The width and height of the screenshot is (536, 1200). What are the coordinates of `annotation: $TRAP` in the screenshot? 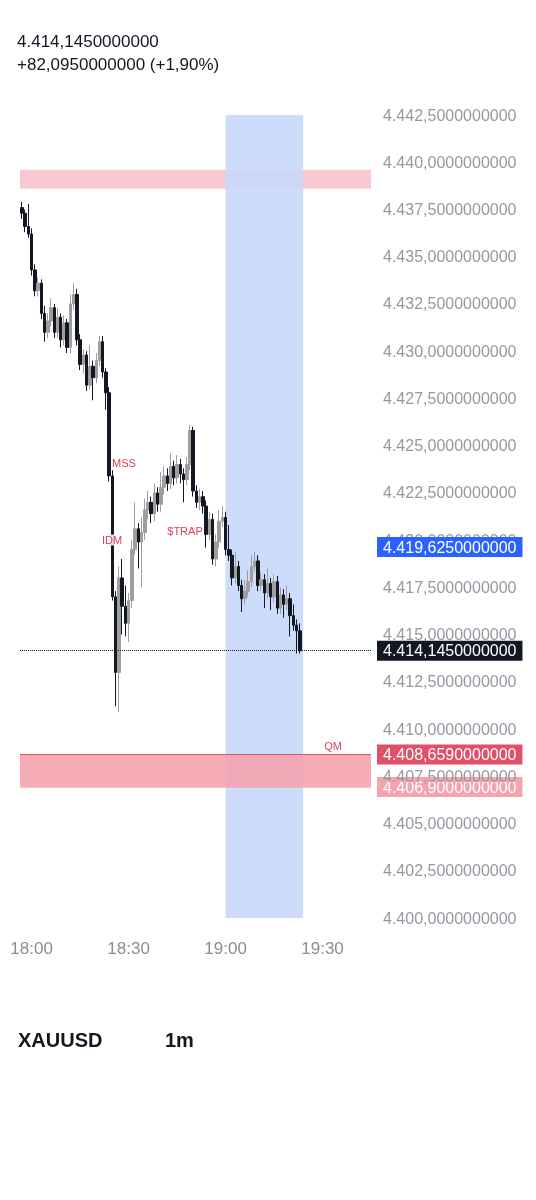 It's located at (185, 531).